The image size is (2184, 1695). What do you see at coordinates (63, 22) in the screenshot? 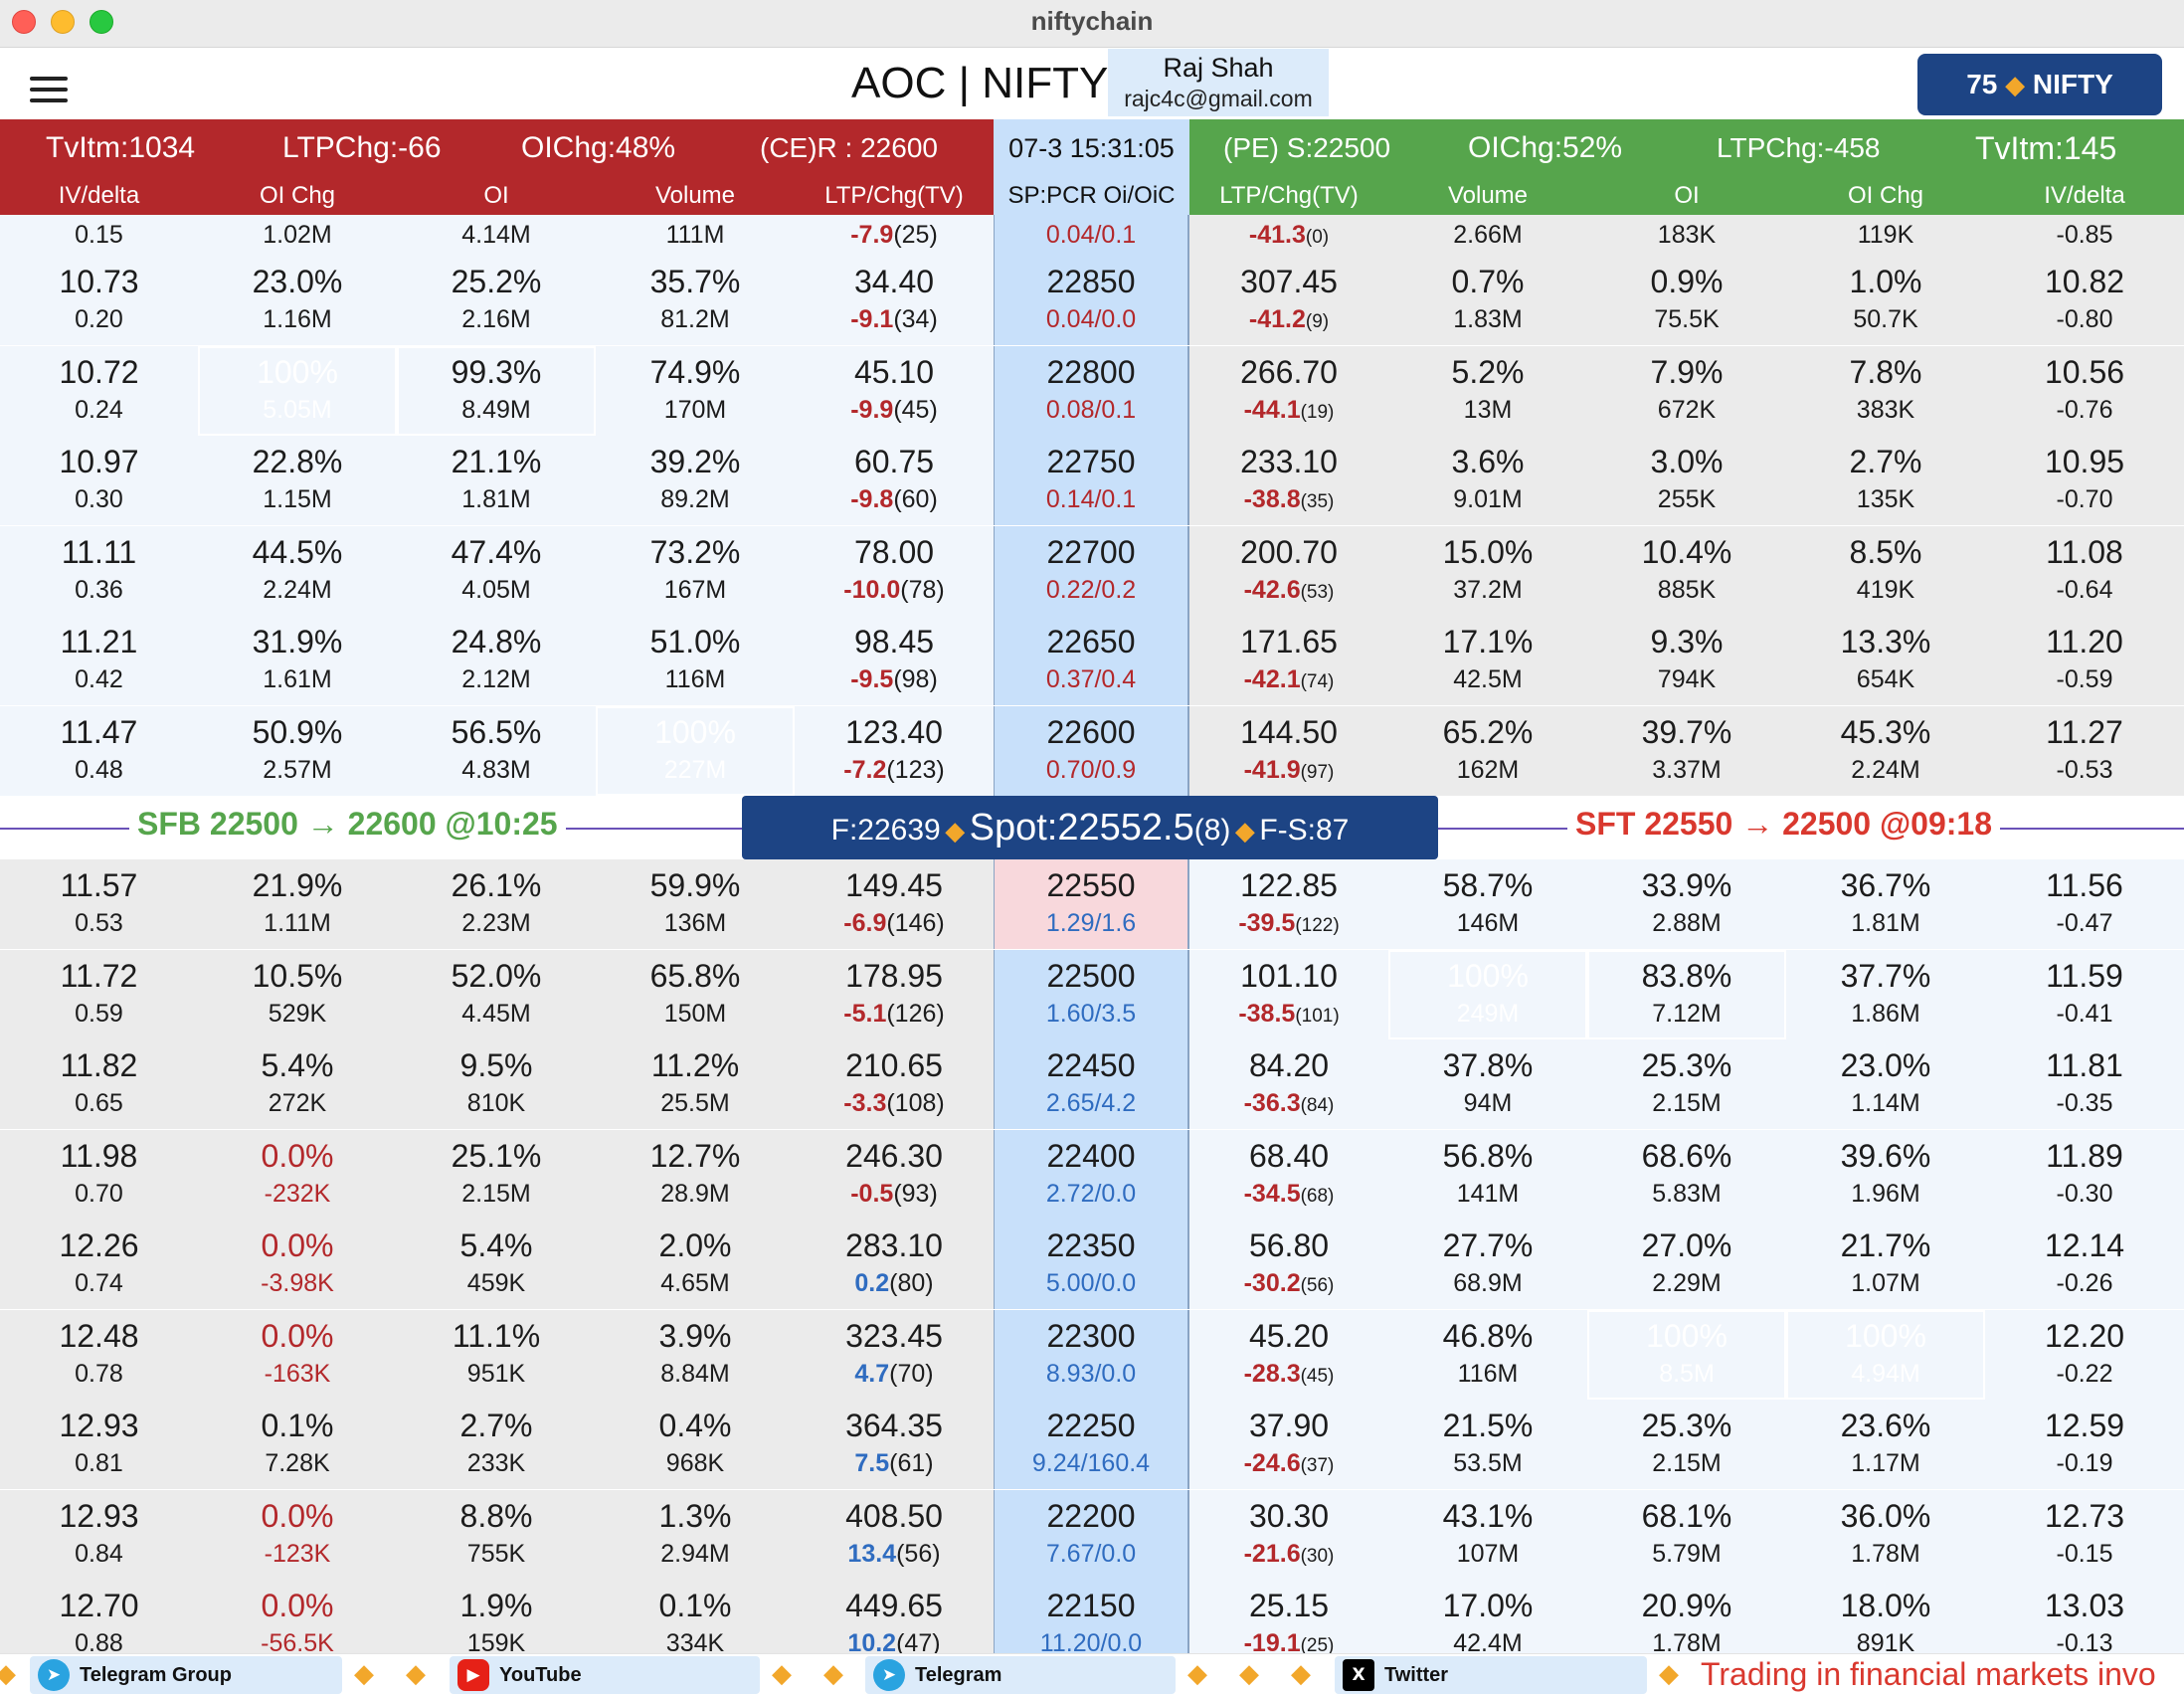
I see `minimize-window-button` at bounding box center [63, 22].